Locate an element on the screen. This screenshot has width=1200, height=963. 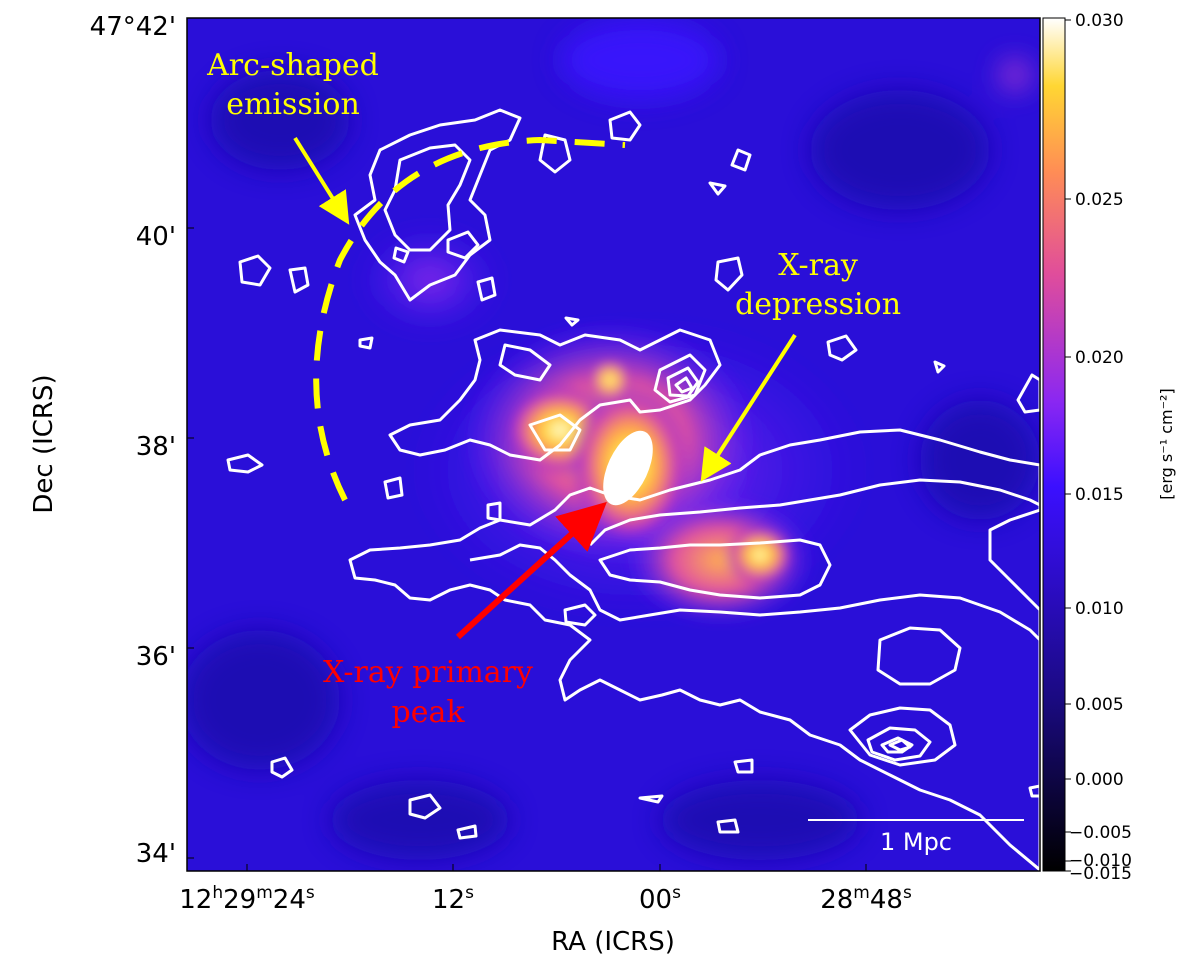
colorbar-gradient is located at coordinates (1054, 444).